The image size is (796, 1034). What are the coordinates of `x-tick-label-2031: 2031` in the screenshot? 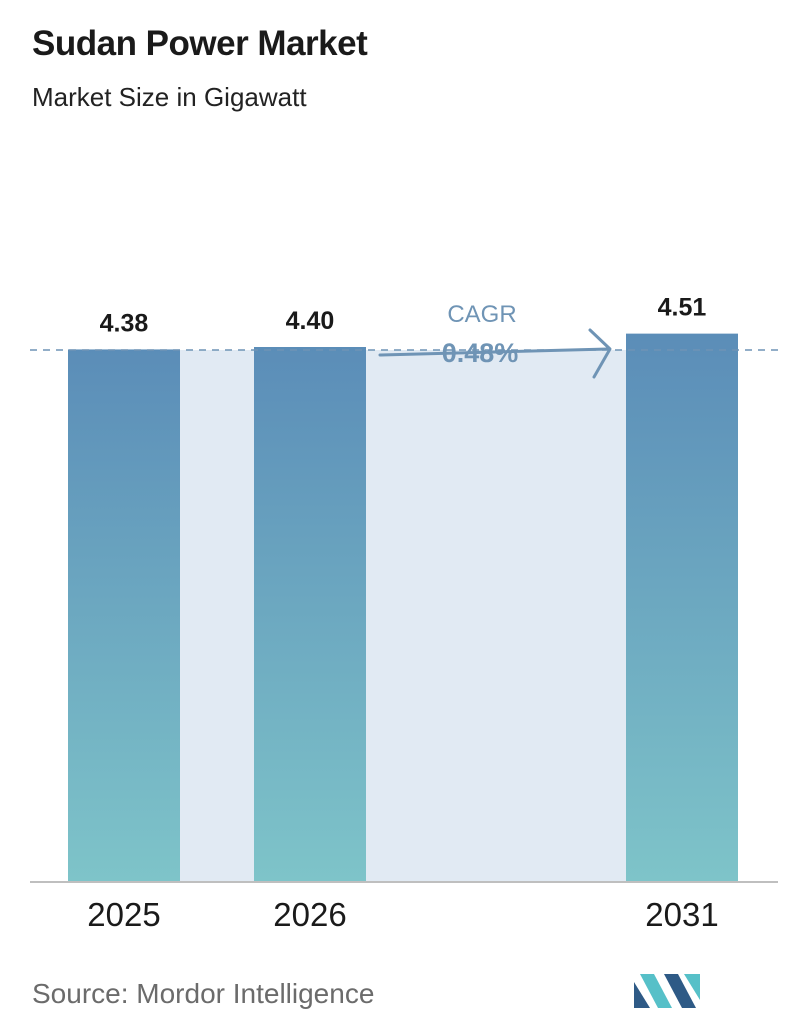 It's located at (681, 914).